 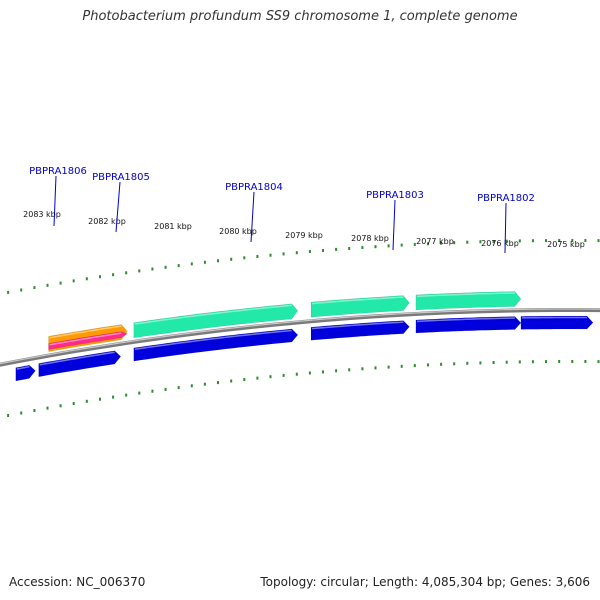 What do you see at coordinates (58, 171) in the screenshot?
I see `gene-label: PBPRA1806` at bounding box center [58, 171].